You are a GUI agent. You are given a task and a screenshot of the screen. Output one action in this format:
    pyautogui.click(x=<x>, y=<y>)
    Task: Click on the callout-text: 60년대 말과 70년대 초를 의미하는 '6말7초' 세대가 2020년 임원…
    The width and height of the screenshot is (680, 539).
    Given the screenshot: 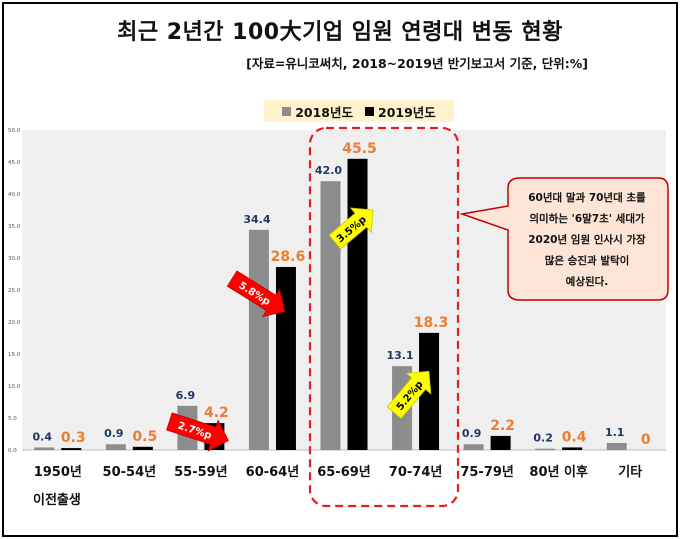 What is the action you would take?
    pyautogui.click(x=587, y=240)
    